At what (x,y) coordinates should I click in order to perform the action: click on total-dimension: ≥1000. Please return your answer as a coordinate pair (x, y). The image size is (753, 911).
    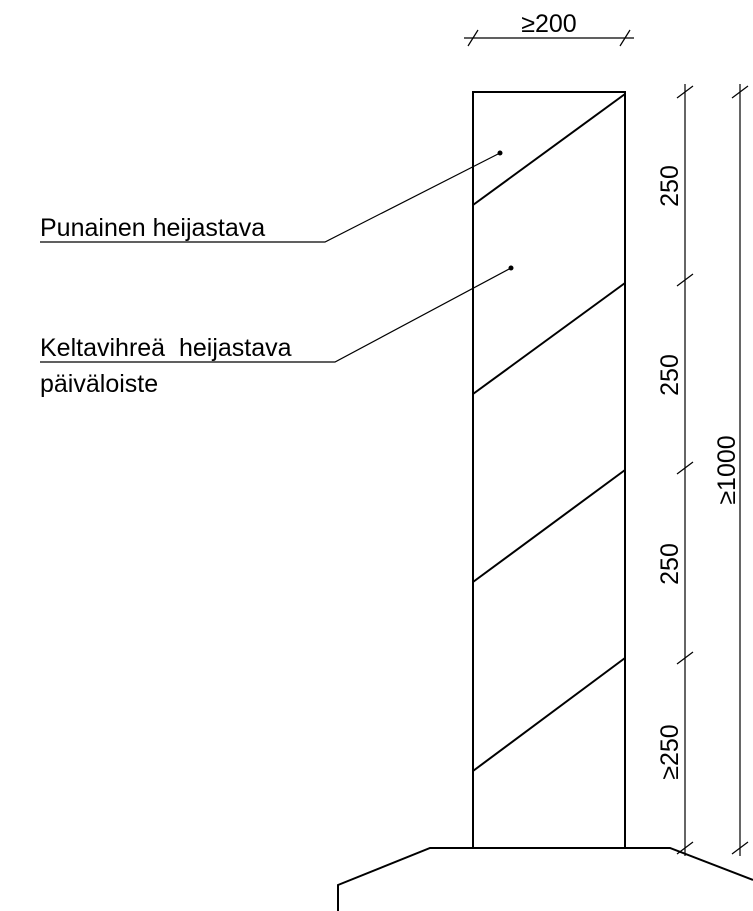
    Looking at the image, I should click on (731, 470).